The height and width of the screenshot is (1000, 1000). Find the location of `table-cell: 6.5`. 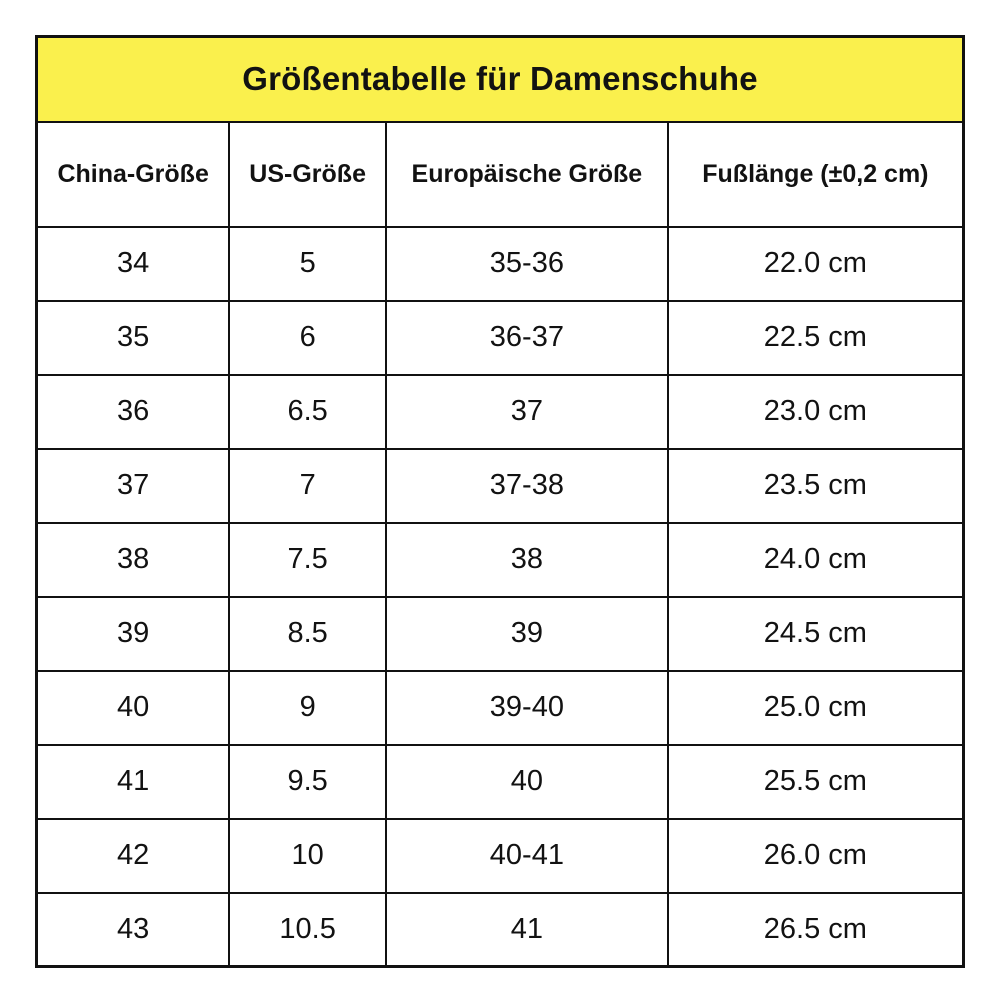

table-cell: 6.5 is located at coordinates (307, 411).